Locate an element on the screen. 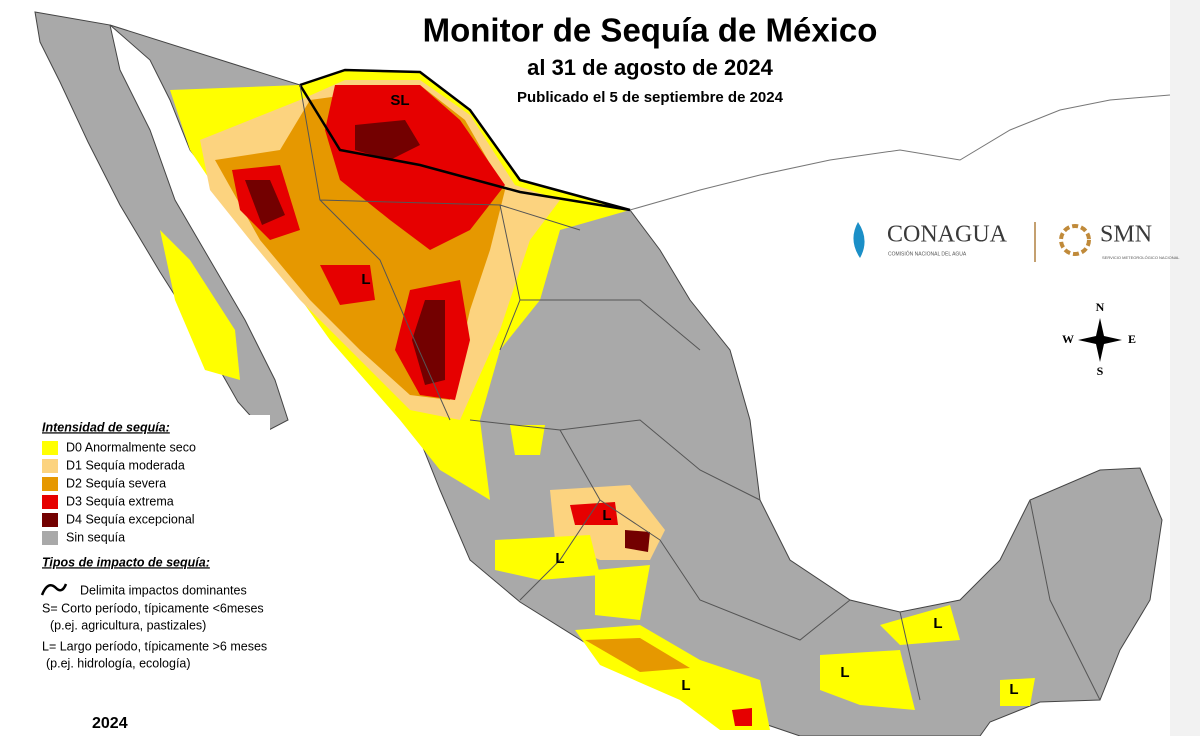 The height and width of the screenshot is (736, 1200). compass-w: W is located at coordinates (1068, 339).